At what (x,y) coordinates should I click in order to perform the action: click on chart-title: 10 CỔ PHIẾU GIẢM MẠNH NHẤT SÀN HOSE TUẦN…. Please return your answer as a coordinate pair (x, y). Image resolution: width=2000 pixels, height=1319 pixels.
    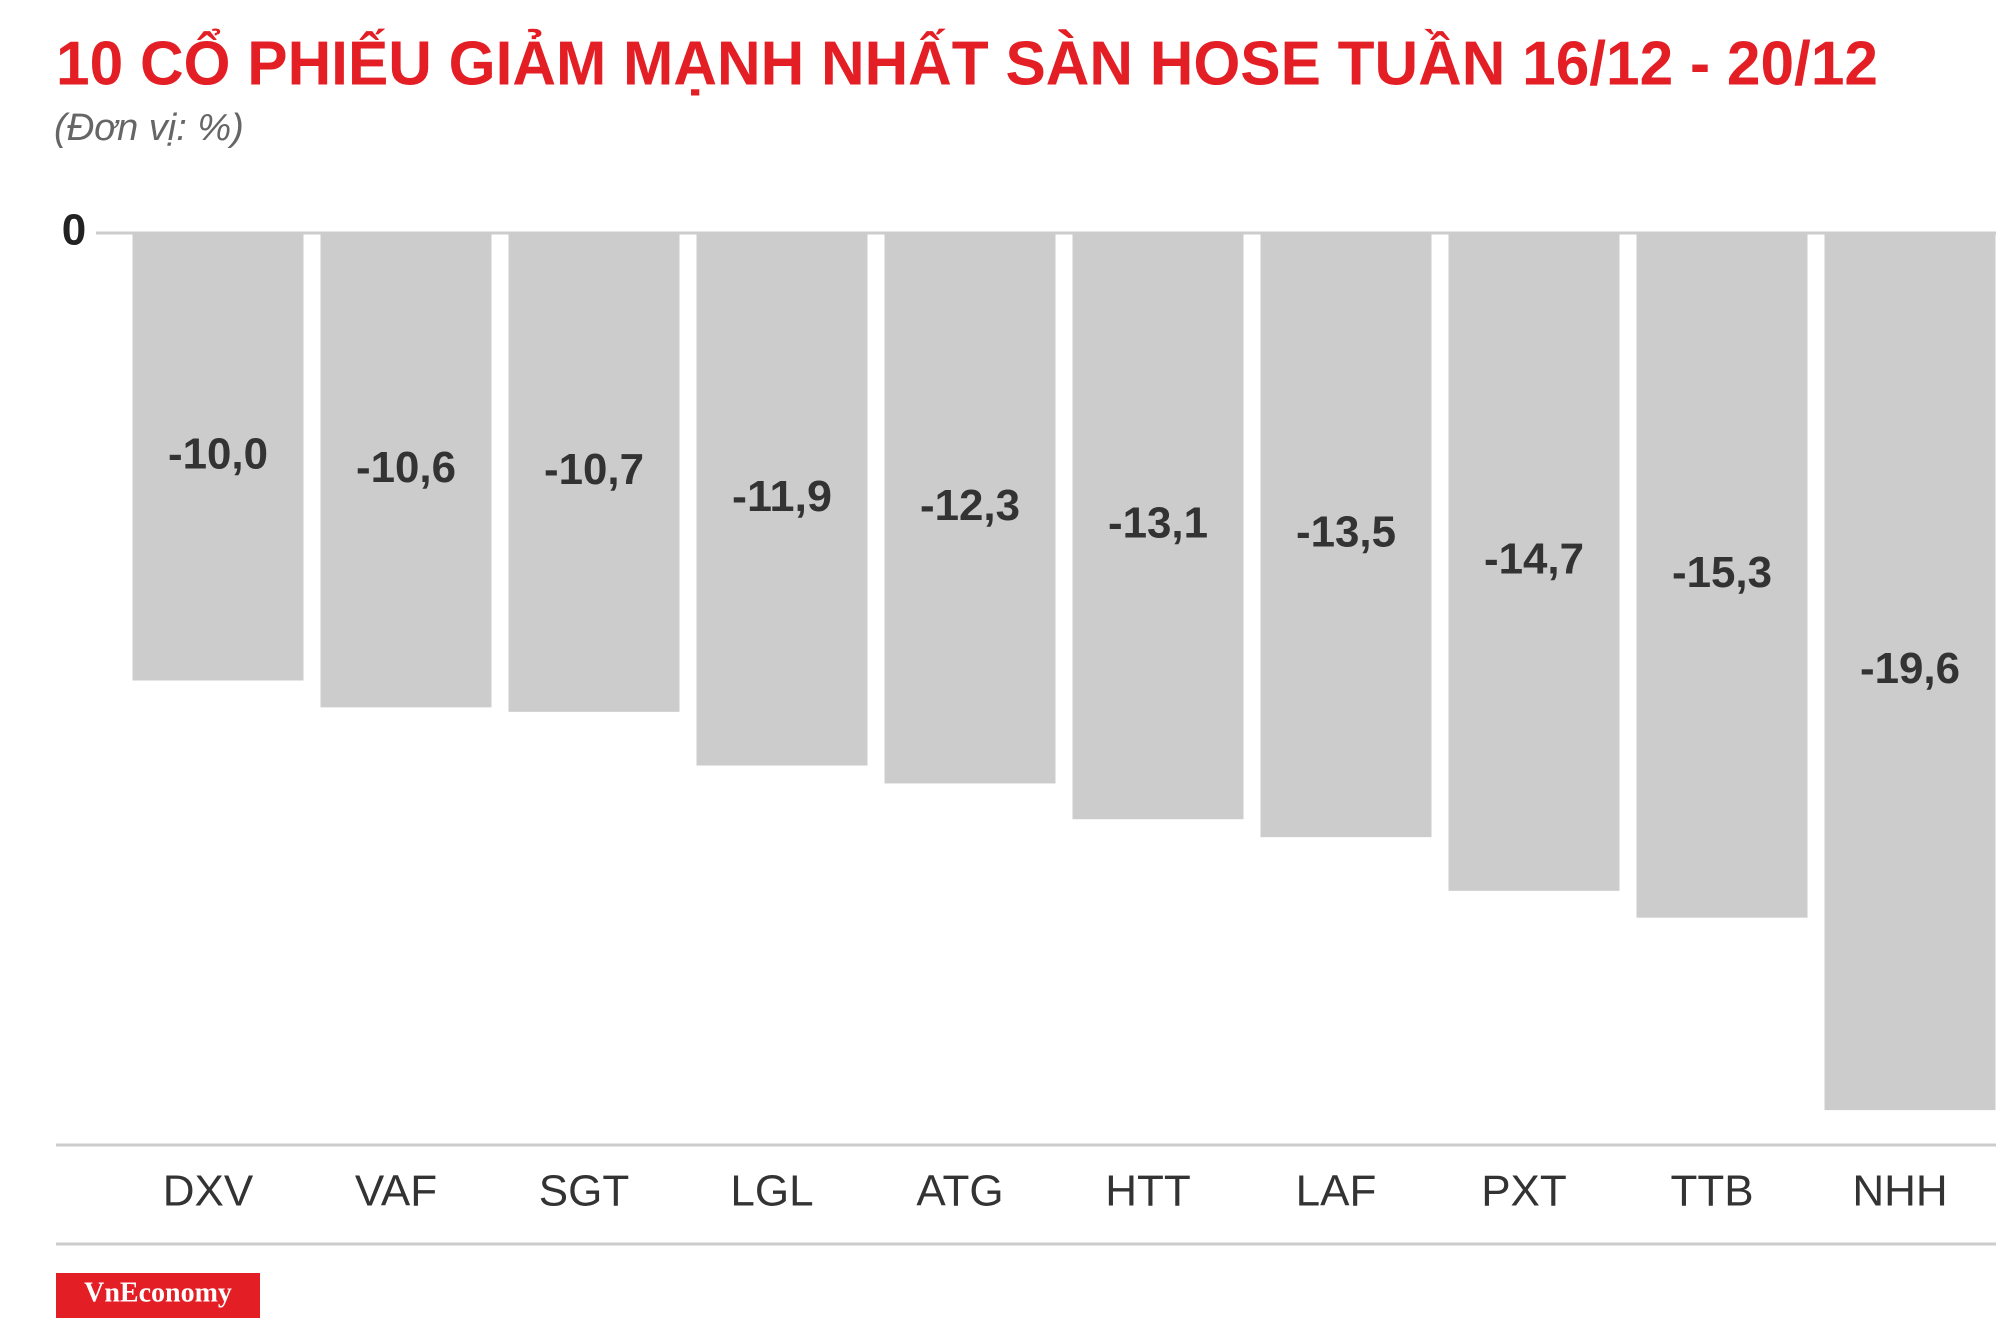
    Looking at the image, I should click on (967, 63).